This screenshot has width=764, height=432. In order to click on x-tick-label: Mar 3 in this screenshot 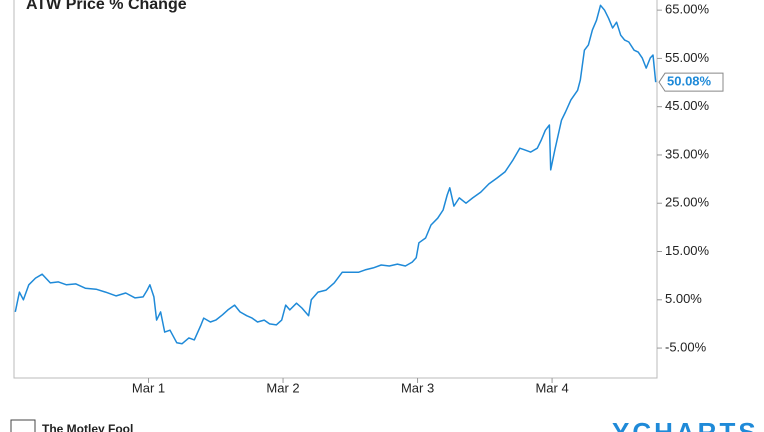, I will do `click(417, 387)`.